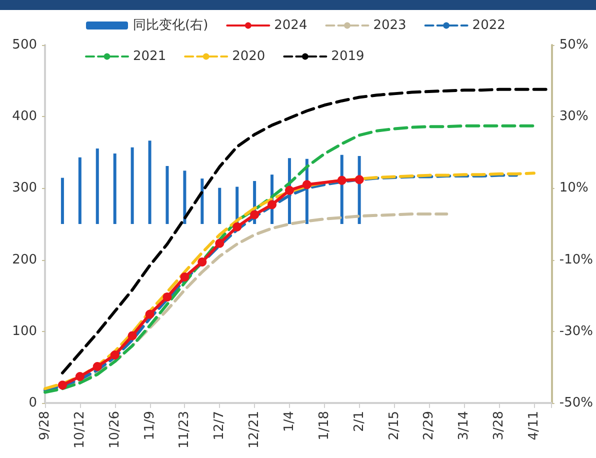  I want to click on y-tick-label: 500, so click(24, 45).